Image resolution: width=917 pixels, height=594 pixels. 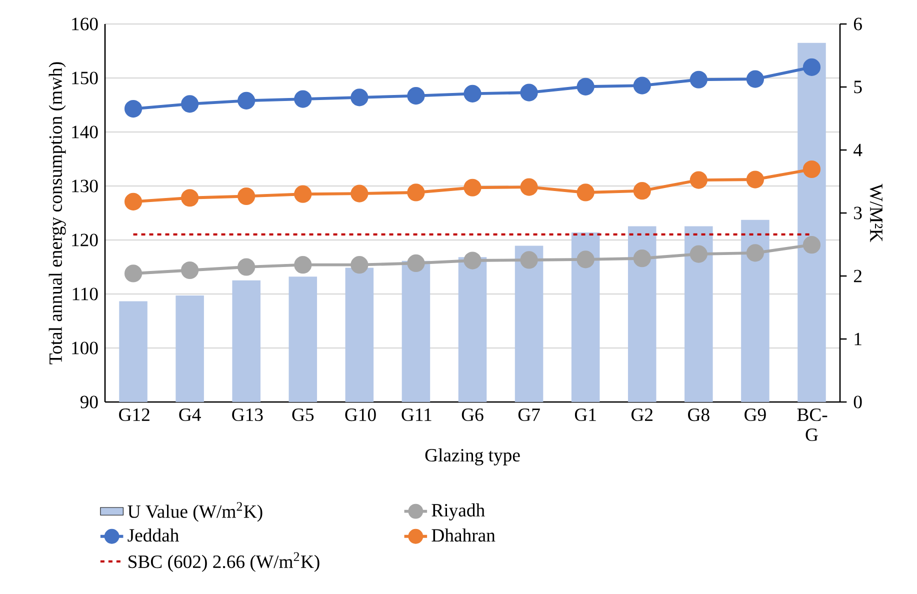 I want to click on legend-label: Jeddah, so click(x=153, y=535).